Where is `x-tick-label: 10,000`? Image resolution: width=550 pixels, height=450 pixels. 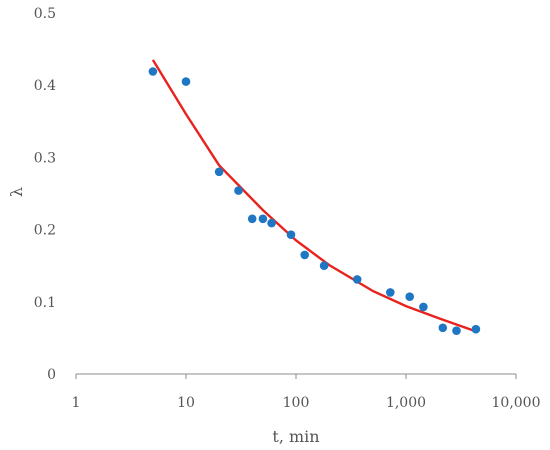
x-tick-label: 10,000 is located at coordinates (516, 403).